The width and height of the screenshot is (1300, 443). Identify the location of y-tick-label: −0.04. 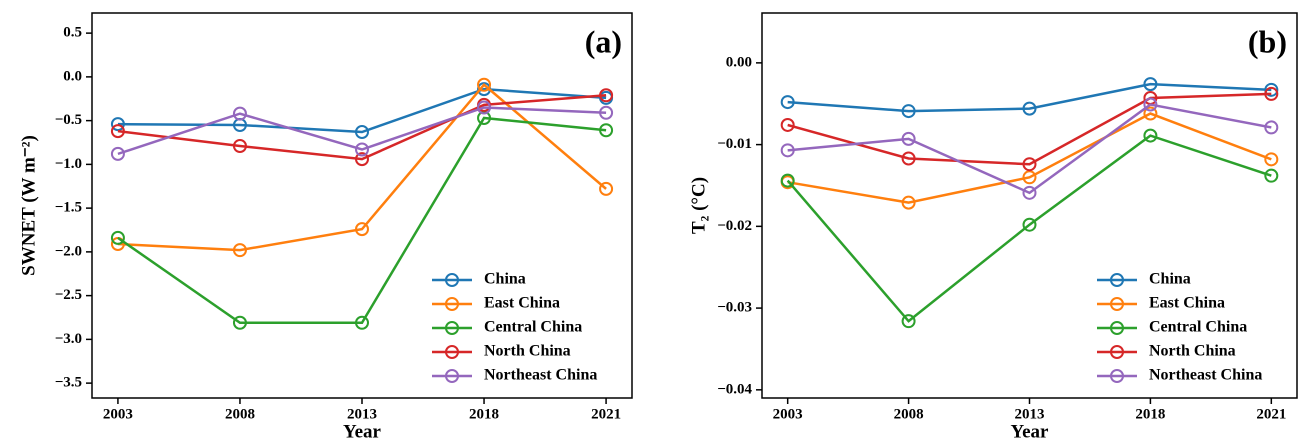
(734, 389).